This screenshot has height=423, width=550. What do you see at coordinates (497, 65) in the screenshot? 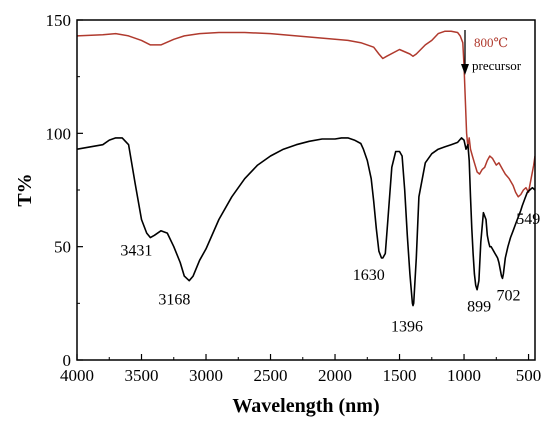
I see `legend-label-precursor: precursor` at bounding box center [497, 65].